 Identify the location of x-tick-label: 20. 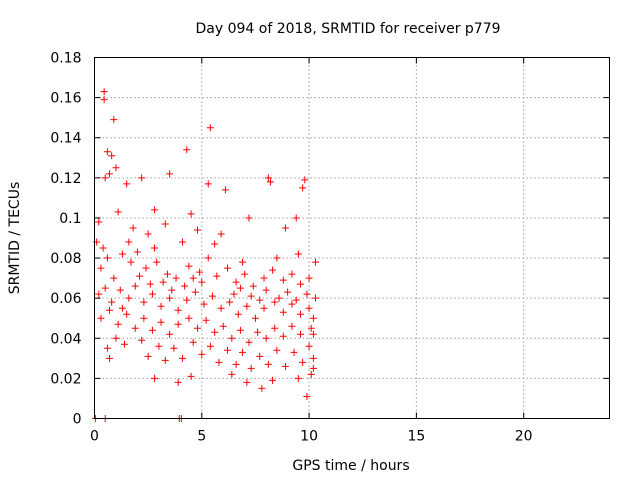
(524, 437).